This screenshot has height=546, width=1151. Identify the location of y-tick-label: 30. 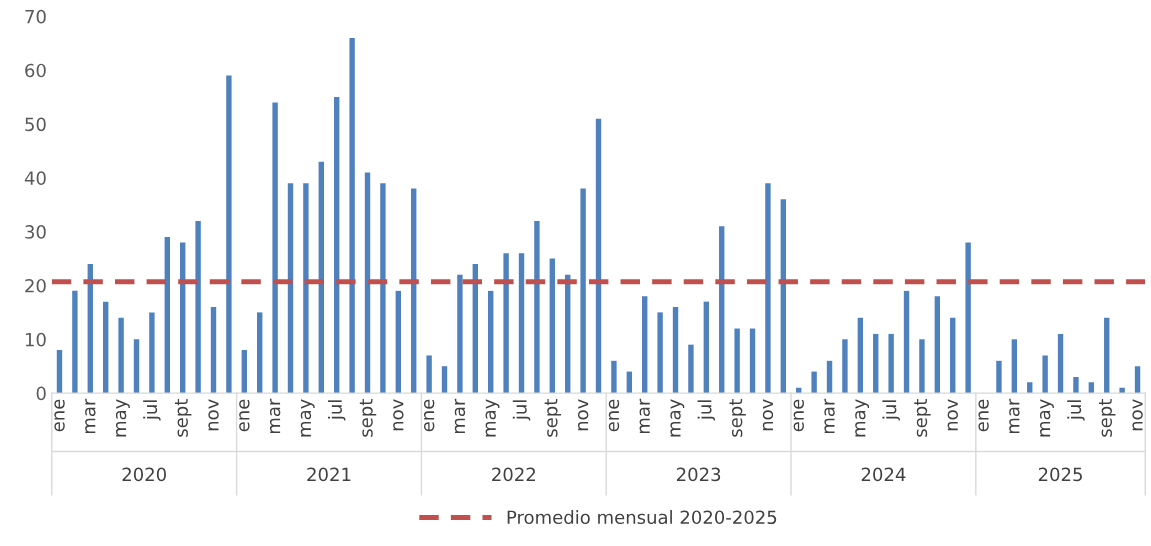
(35, 232).